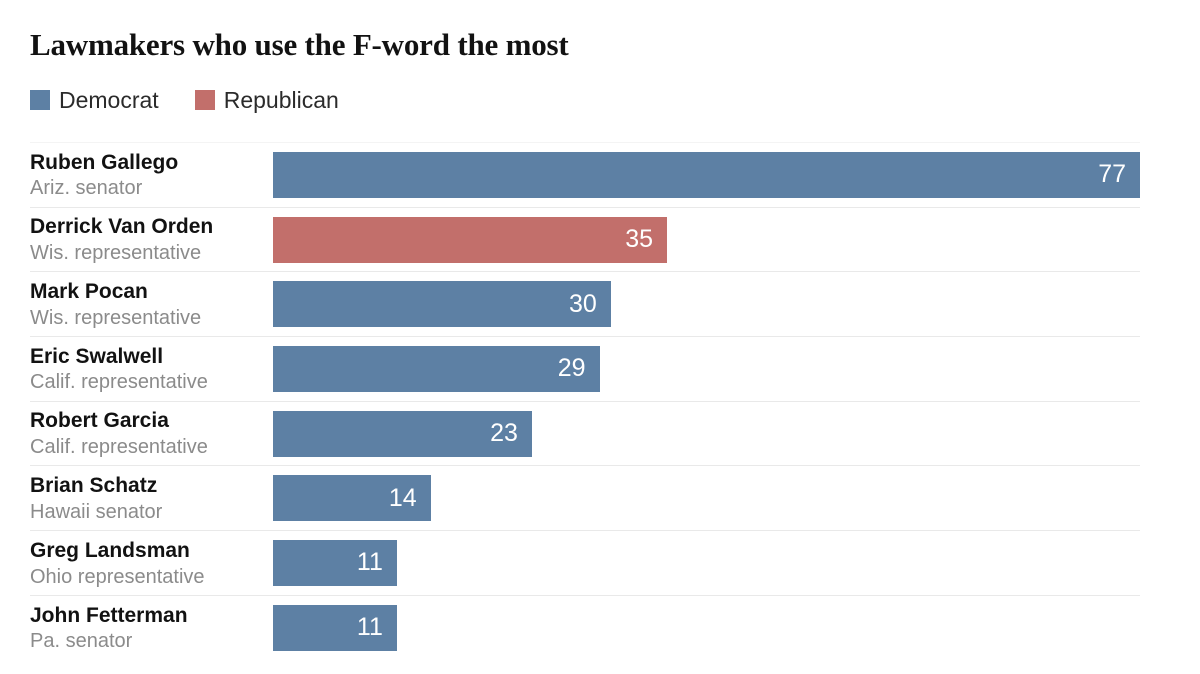 The height and width of the screenshot is (674, 1200). Describe the element at coordinates (706, 433) in the screenshot. I see `bar-area: 23` at that location.